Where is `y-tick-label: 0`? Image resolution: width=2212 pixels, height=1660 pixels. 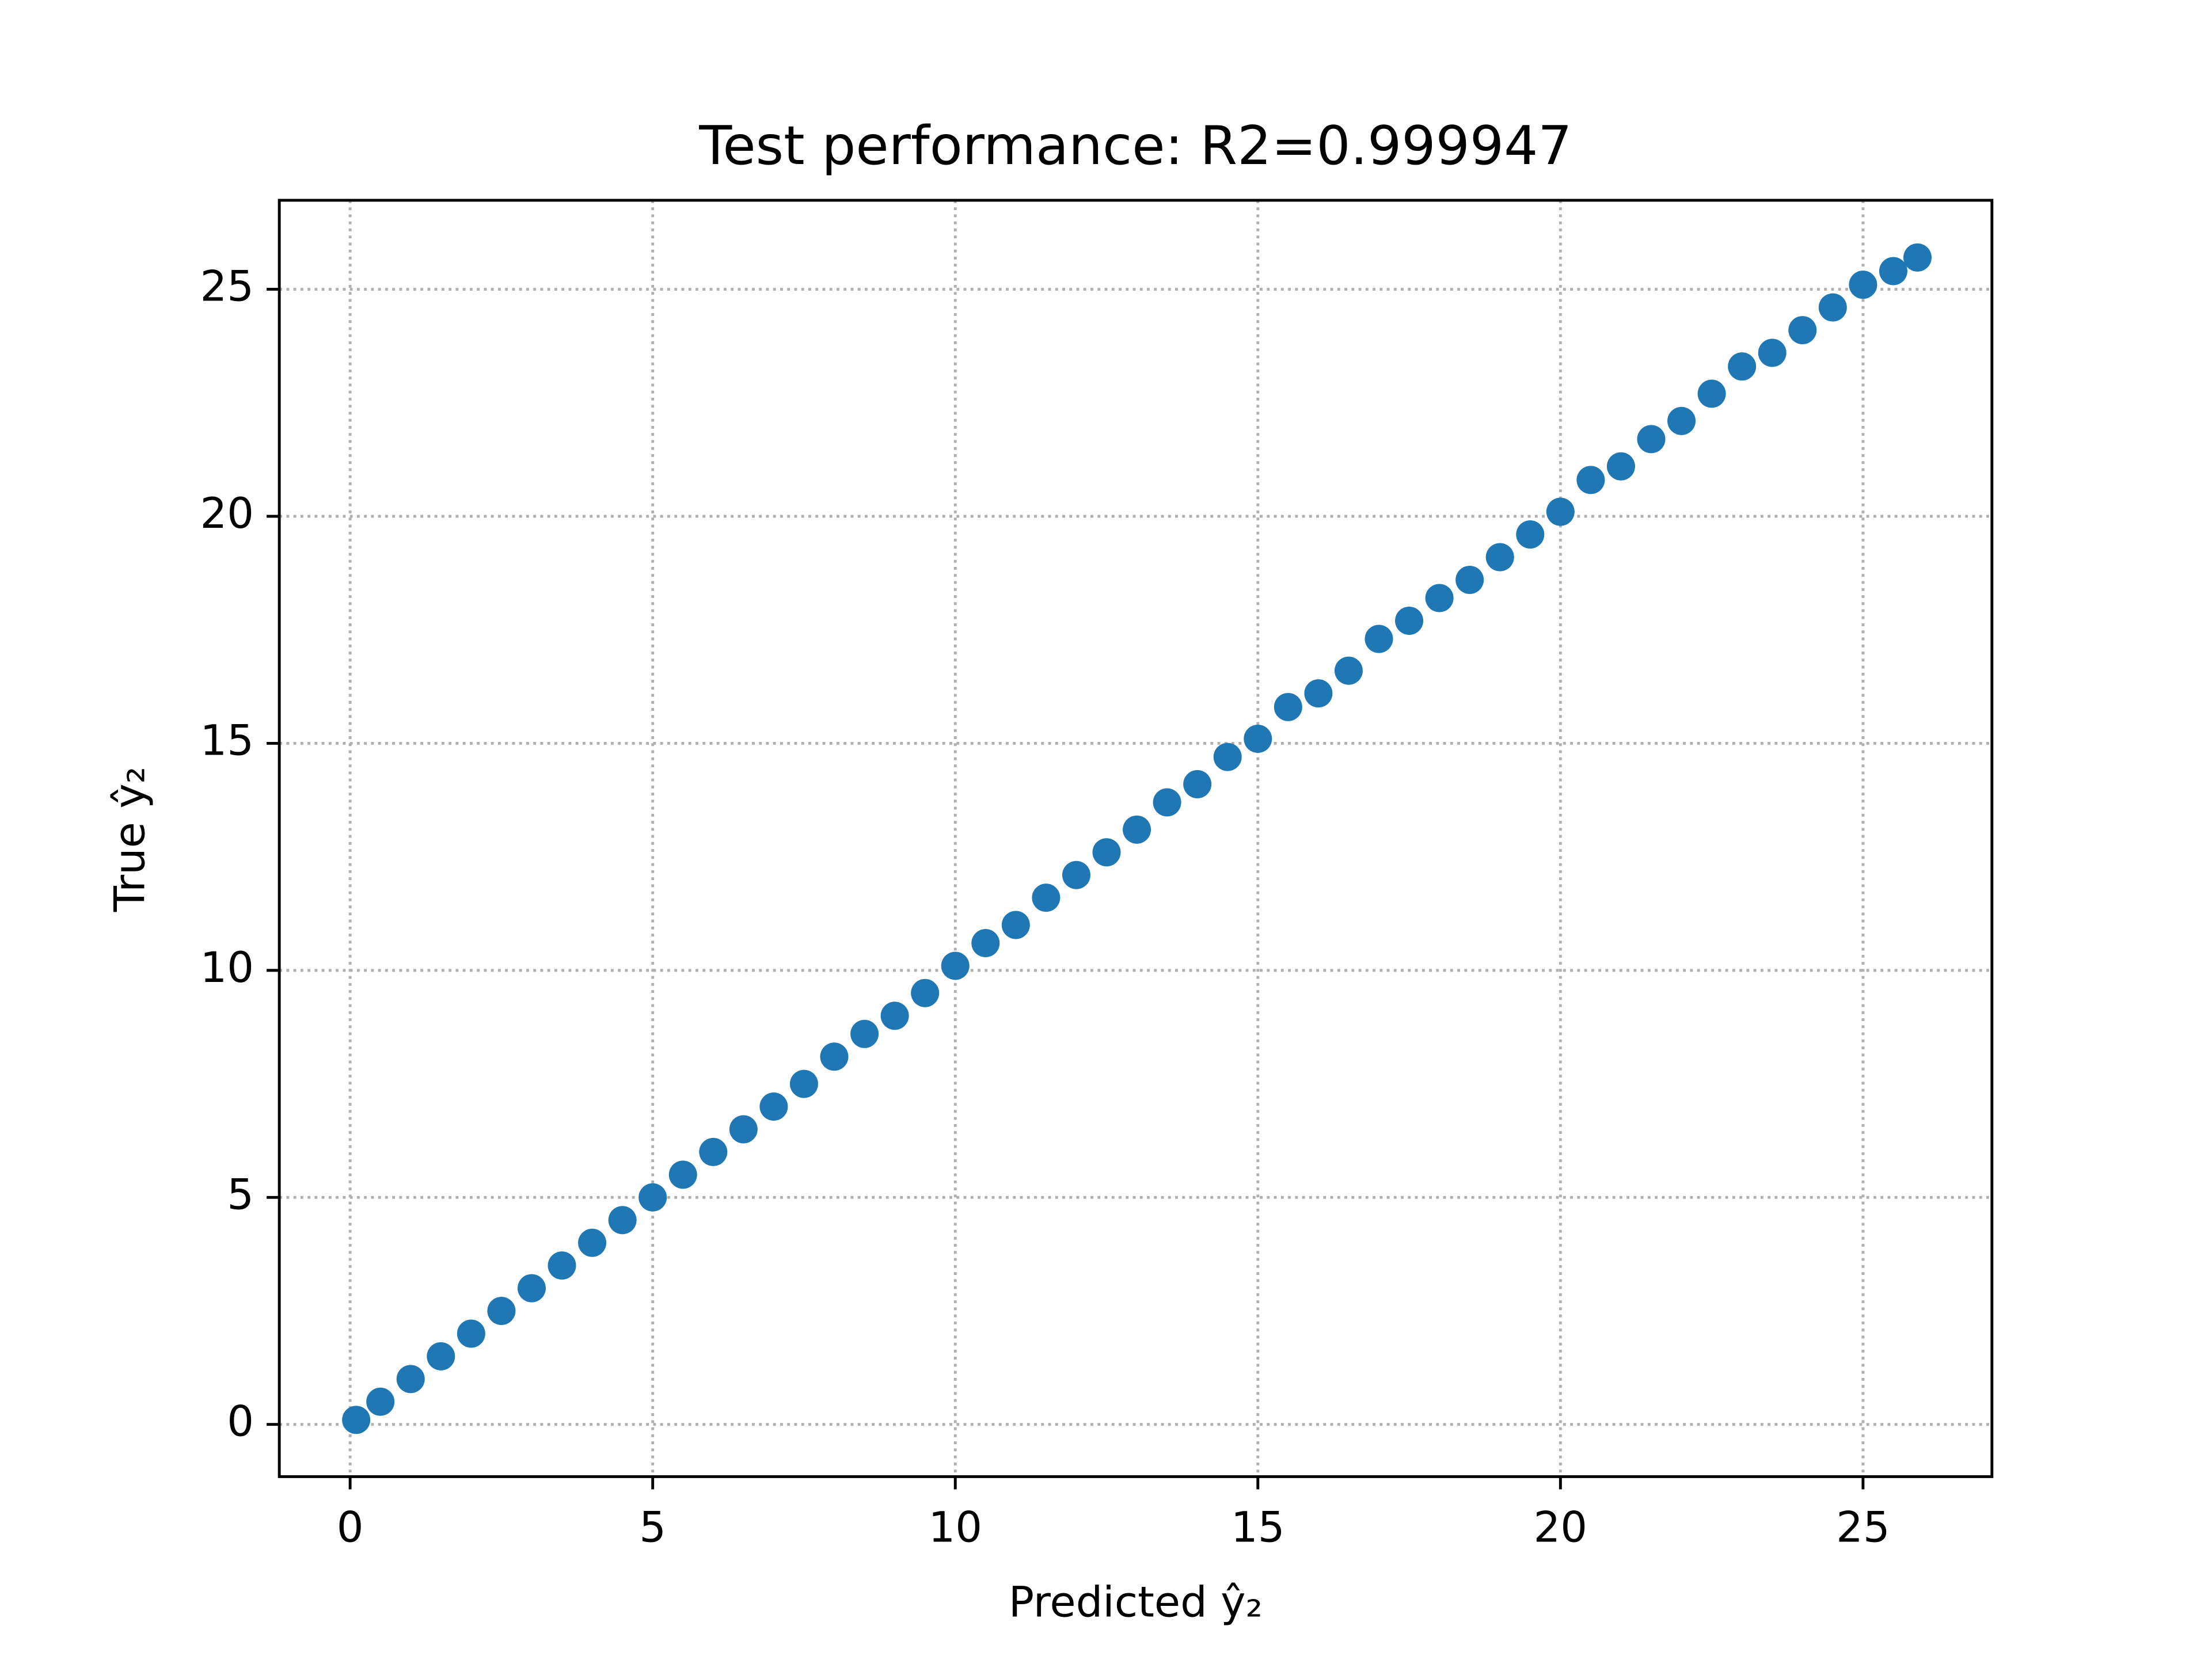 y-tick-label: 0 is located at coordinates (240, 1422).